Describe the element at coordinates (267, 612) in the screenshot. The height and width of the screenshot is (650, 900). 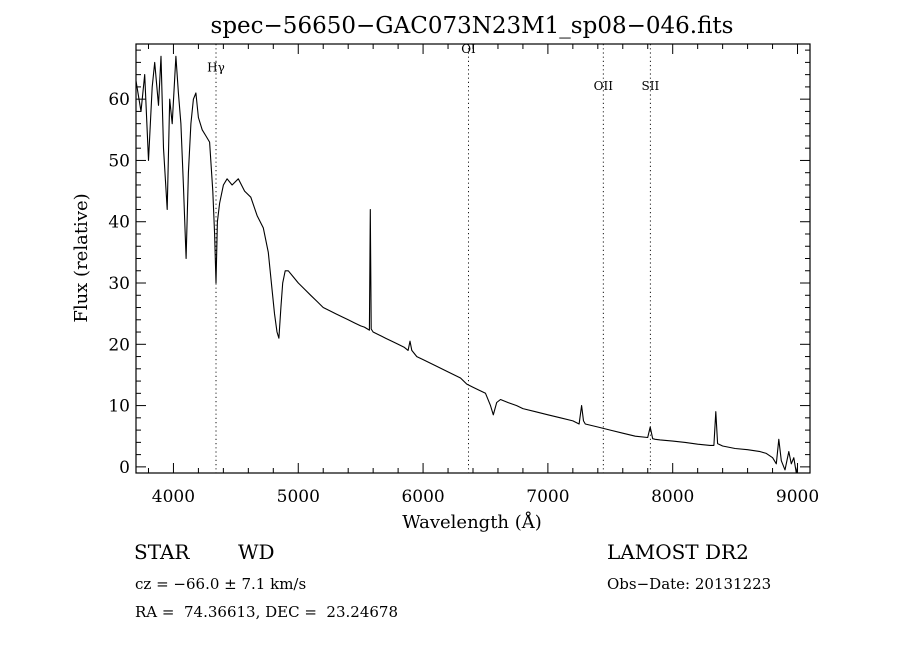
I see `coordinates: RA = 74.36613, DEC = 23.24678` at that location.